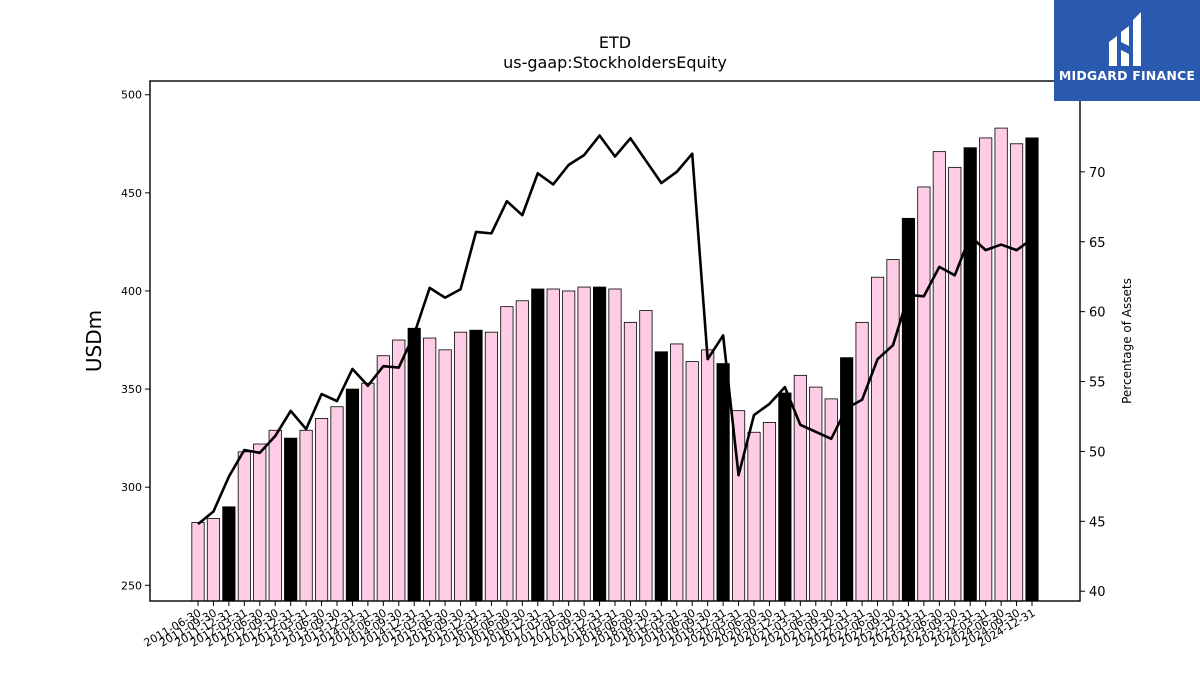 The image size is (1200, 675). What do you see at coordinates (1127, 341) in the screenshot?
I see `right-axis-label: Percentage of Assets` at bounding box center [1127, 341].